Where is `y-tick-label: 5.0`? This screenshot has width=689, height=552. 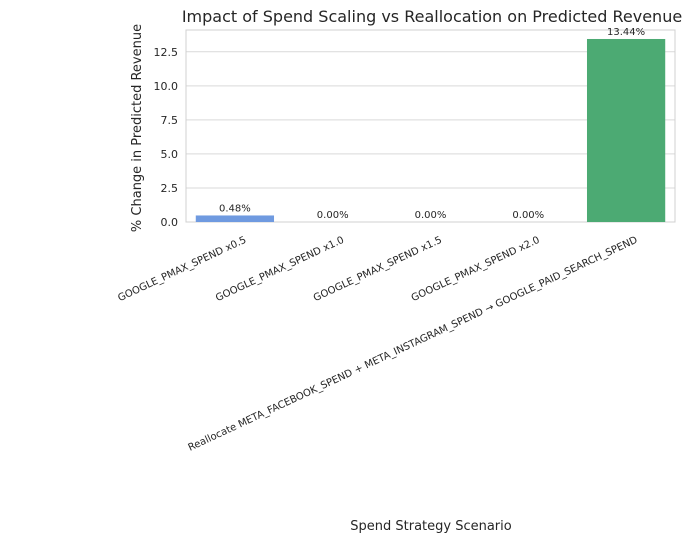 y-tick-label: 5.0 is located at coordinates (170, 154).